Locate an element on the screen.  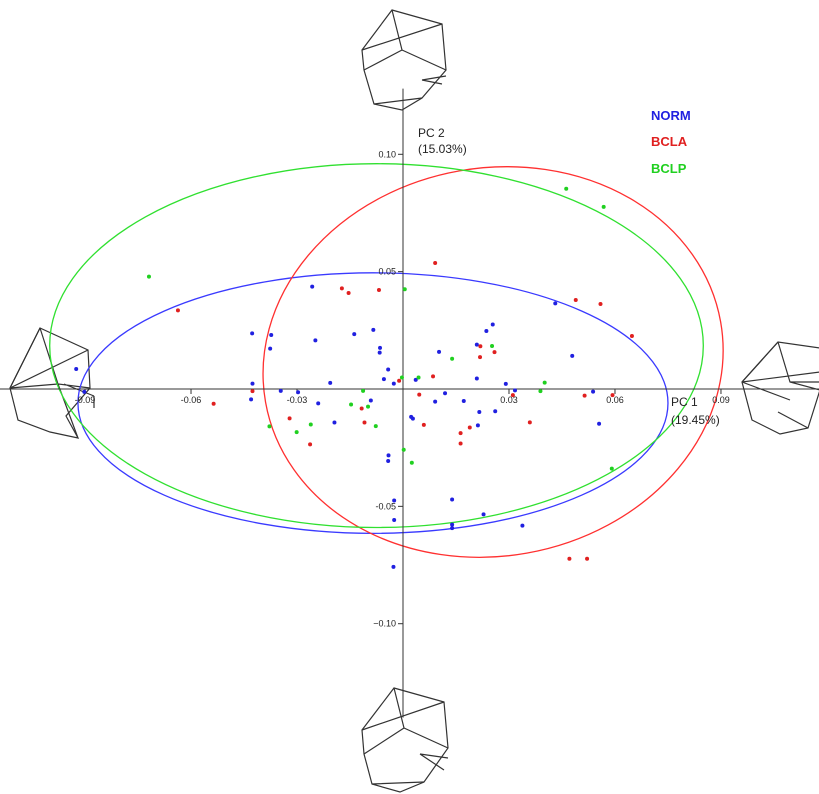
x-tick-label: 0.09 is located at coordinates (721, 400).